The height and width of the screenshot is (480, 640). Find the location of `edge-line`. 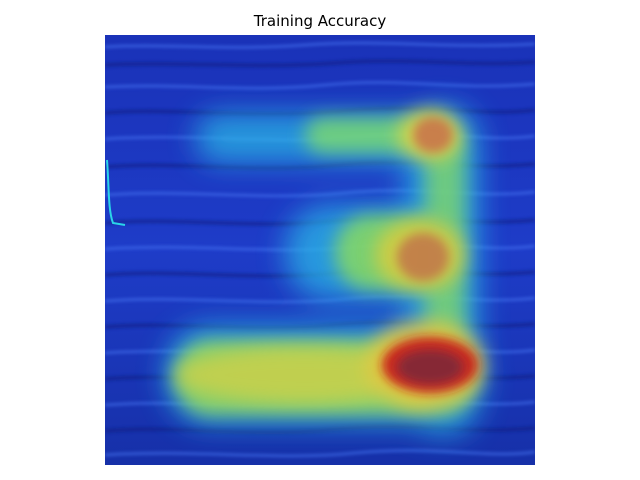

edge-line is located at coordinates (116, 192).